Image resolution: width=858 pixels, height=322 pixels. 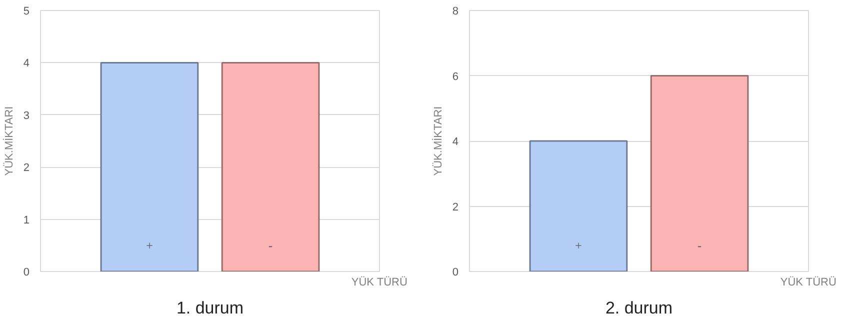 What do you see at coordinates (26, 220) in the screenshot?
I see `y-tick-label: 1` at bounding box center [26, 220].